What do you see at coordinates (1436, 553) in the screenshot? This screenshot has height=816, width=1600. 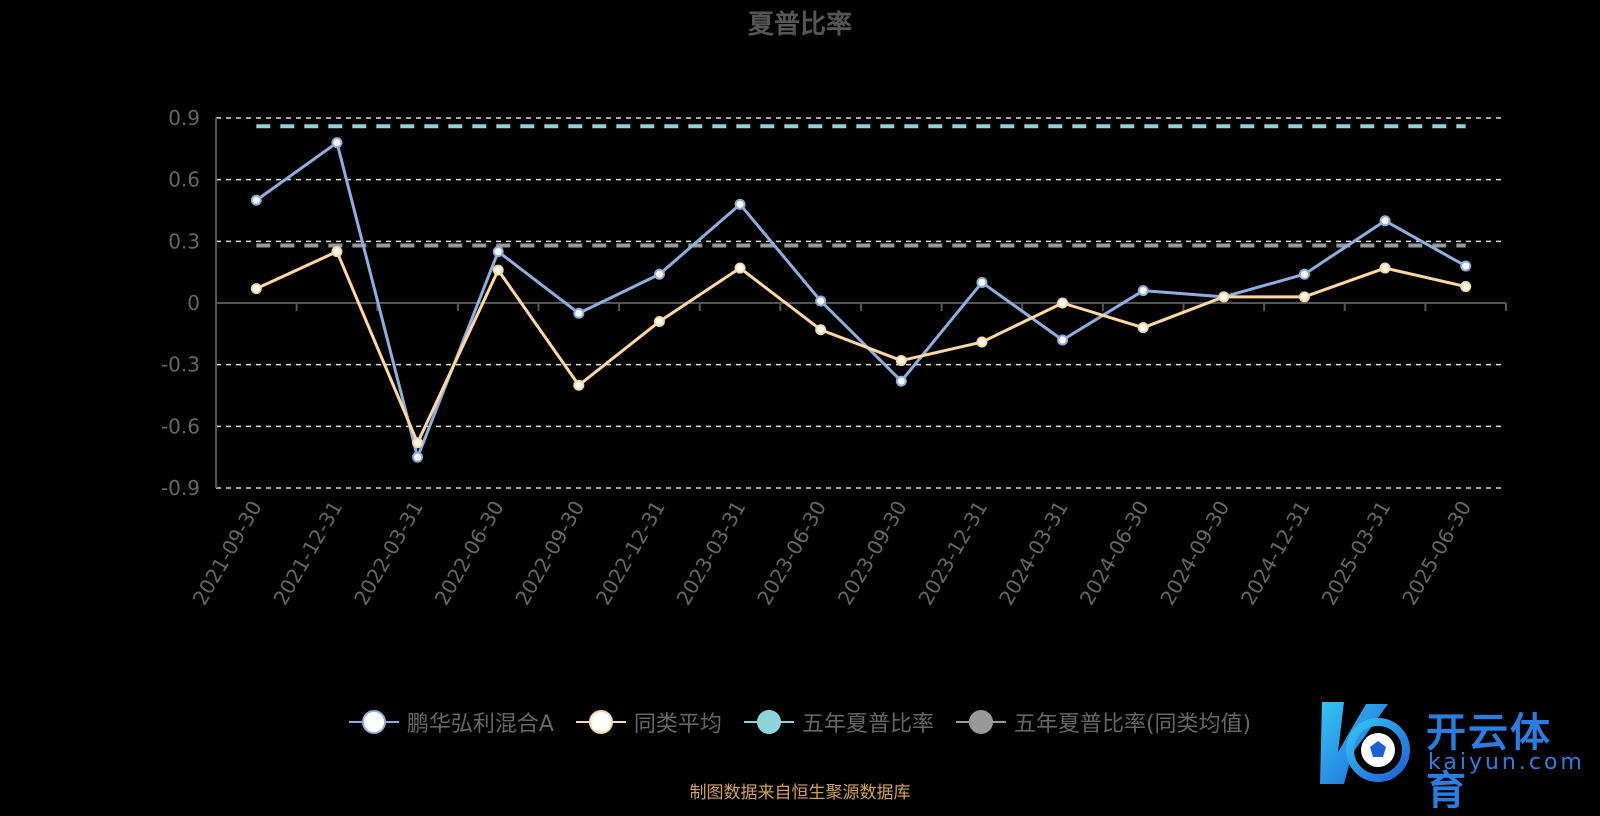 I see `x-tick-label: 2025-06-30` at bounding box center [1436, 553].